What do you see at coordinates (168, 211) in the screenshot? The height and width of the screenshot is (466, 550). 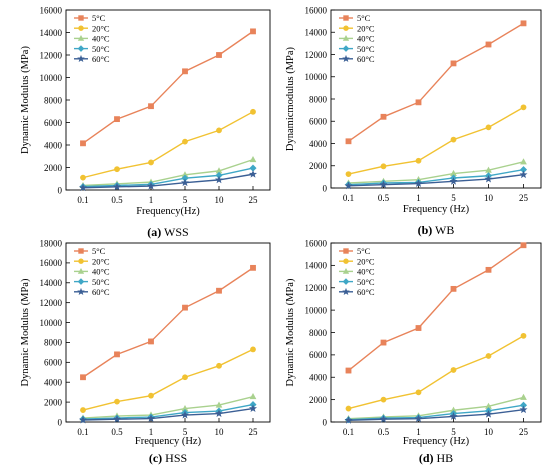 I see `x-axis-label: Frequency(Hz)` at bounding box center [168, 211].